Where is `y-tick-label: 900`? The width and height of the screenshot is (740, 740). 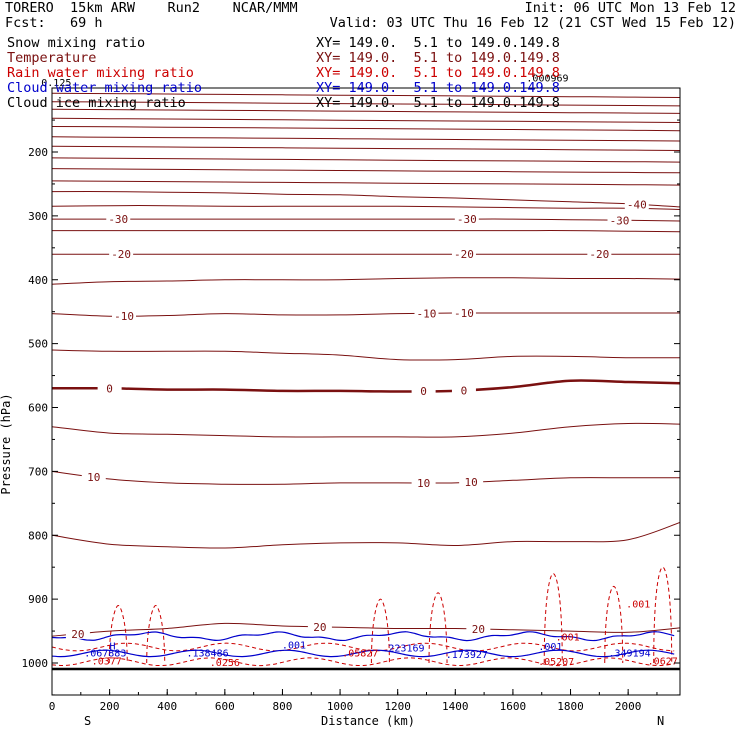
y-tick-label: 900 is located at coordinates (38, 599).